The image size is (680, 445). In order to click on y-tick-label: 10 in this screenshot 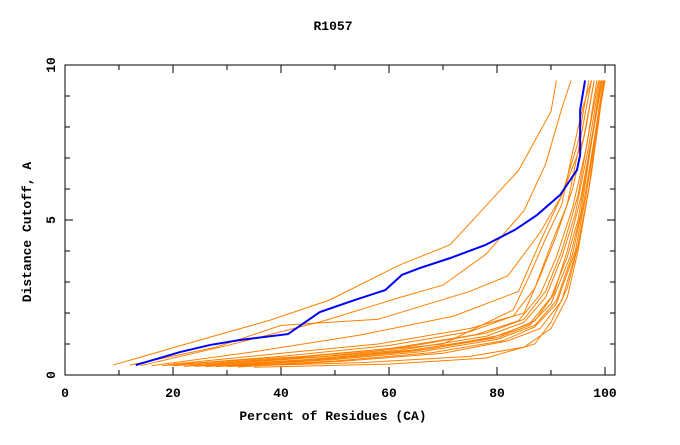, I will do `click(51, 65)`.